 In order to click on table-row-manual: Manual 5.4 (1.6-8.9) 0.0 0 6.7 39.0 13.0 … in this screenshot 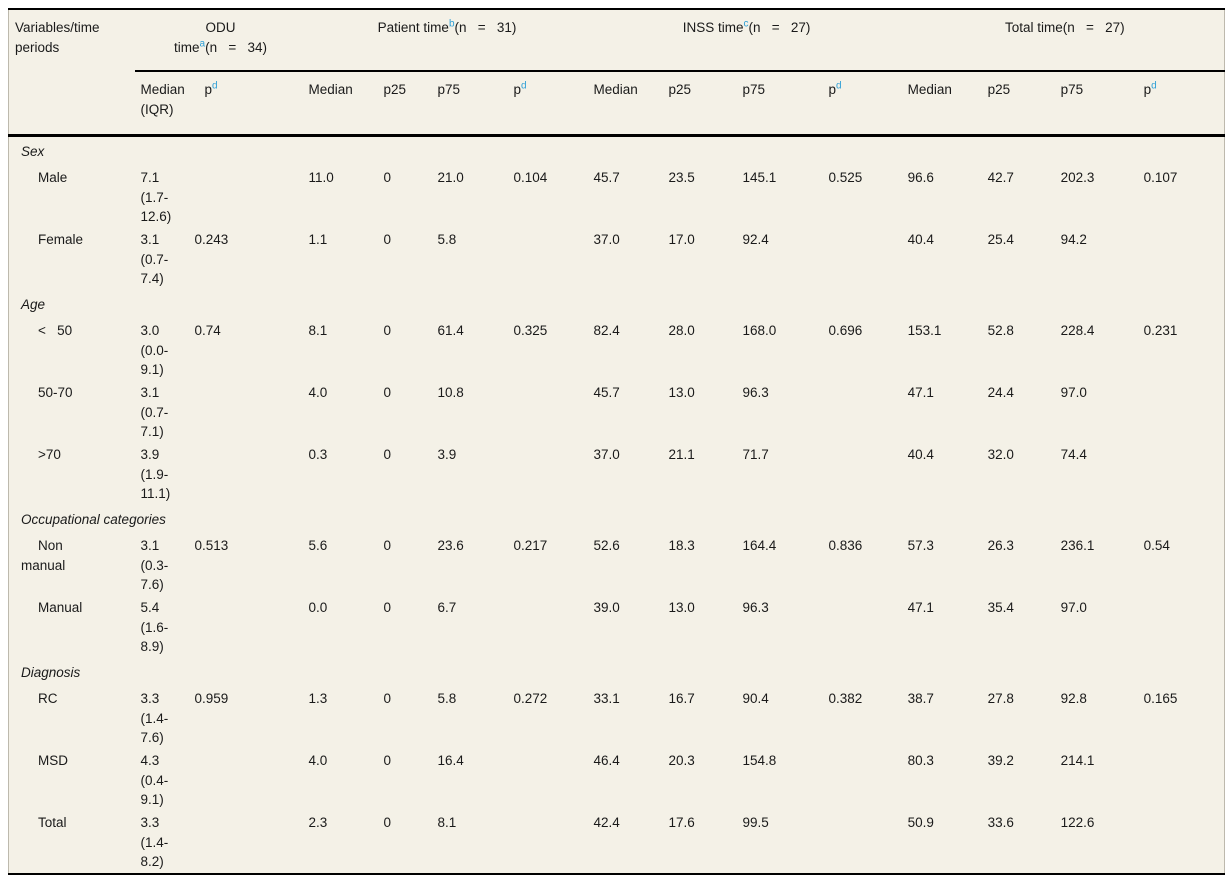, I will do `click(617, 627)`.